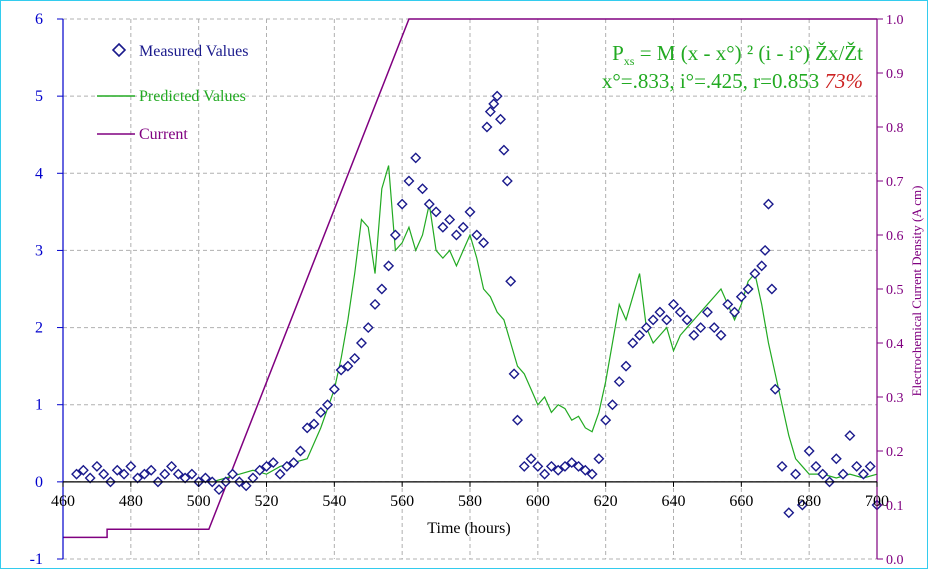 The width and height of the screenshot is (928, 570). What do you see at coordinates (39, 173) in the screenshot?
I see `y-tick-label: 4` at bounding box center [39, 173].